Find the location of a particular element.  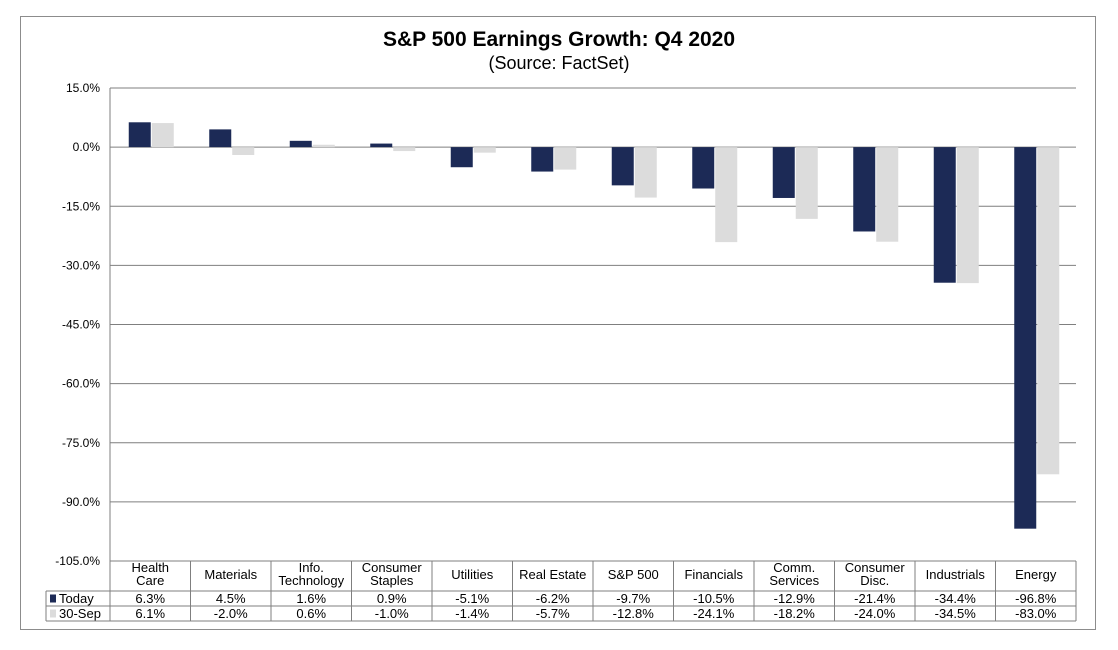

data-label: -9.7% is located at coordinates (633, 598).